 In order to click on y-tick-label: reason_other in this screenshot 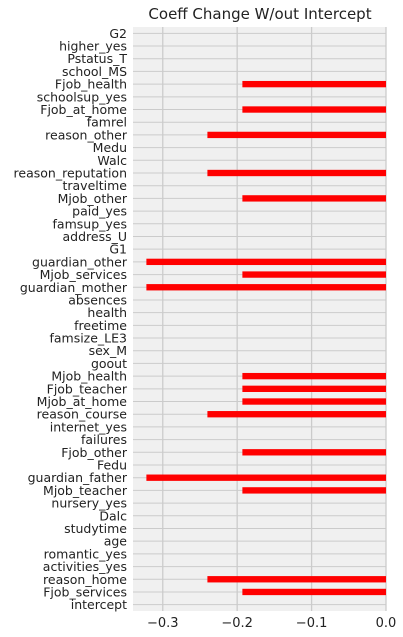, I will do `click(86, 134)`.